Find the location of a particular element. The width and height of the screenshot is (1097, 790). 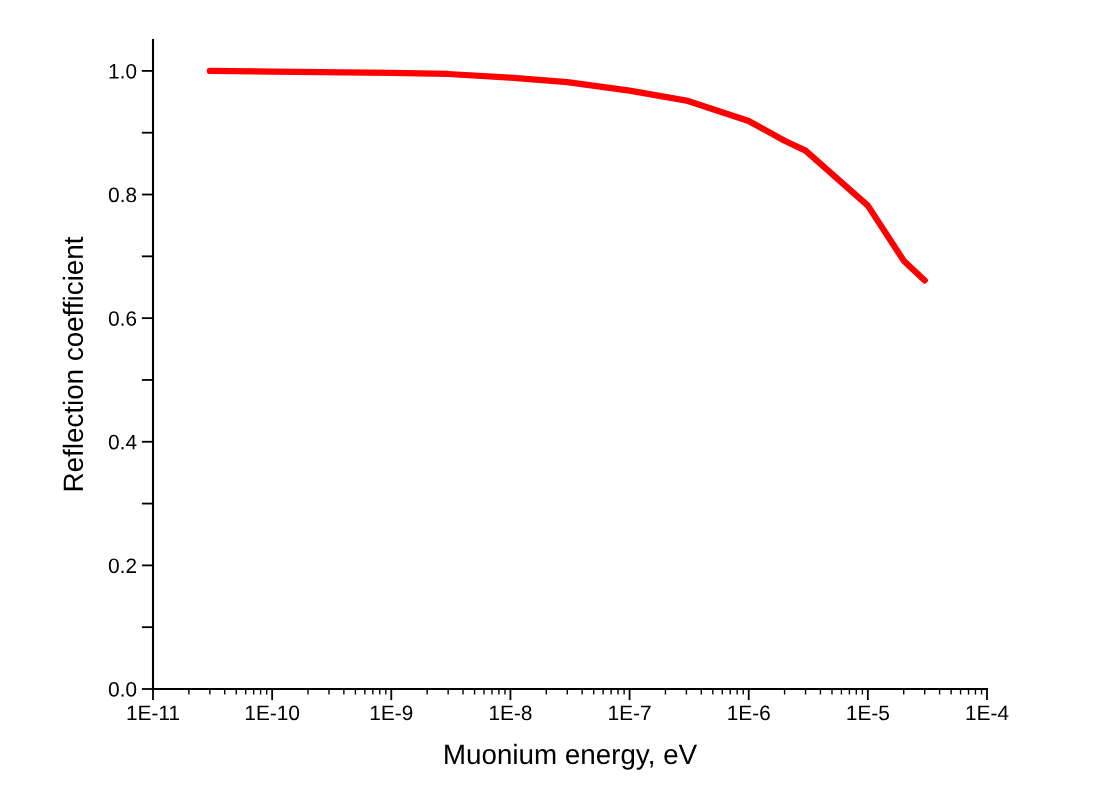

y-tick-label: 1.0 is located at coordinates (123, 71).